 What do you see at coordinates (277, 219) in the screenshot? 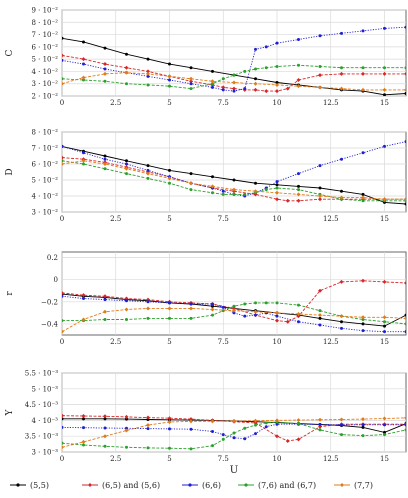
I see `x-tick-label: 10` at bounding box center [277, 219].